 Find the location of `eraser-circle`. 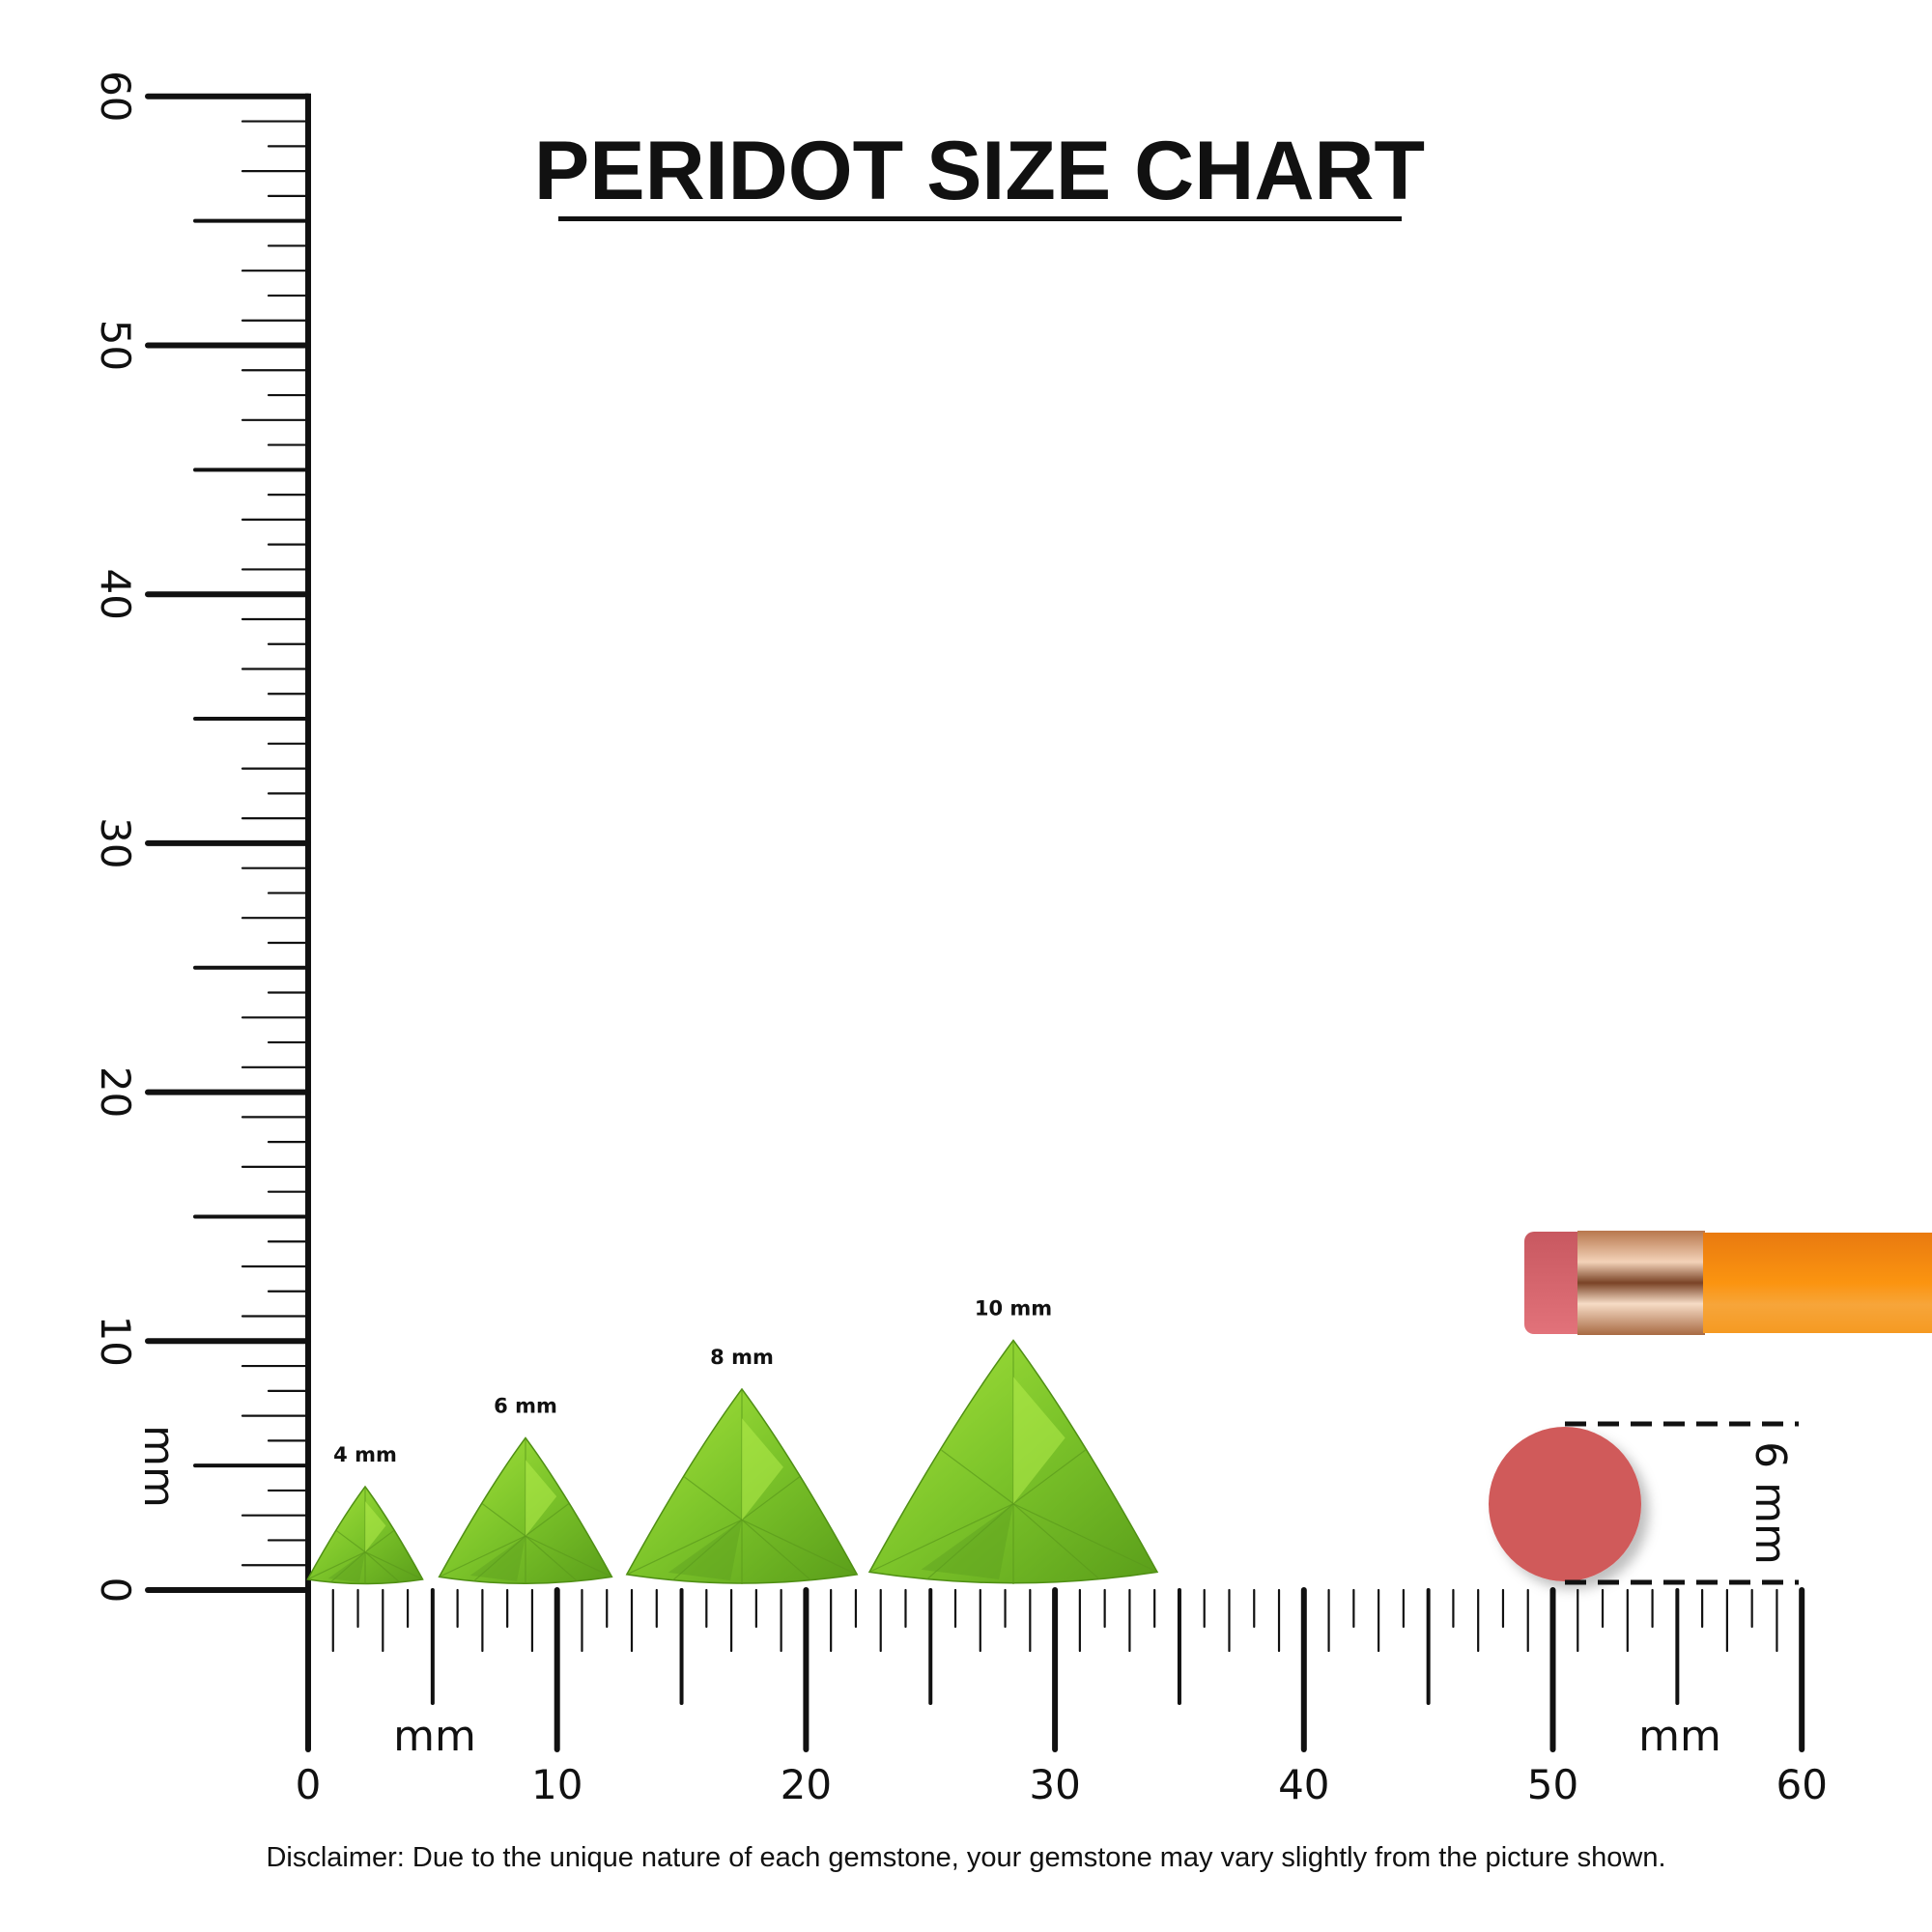

eraser-circle is located at coordinates (1565, 1504).